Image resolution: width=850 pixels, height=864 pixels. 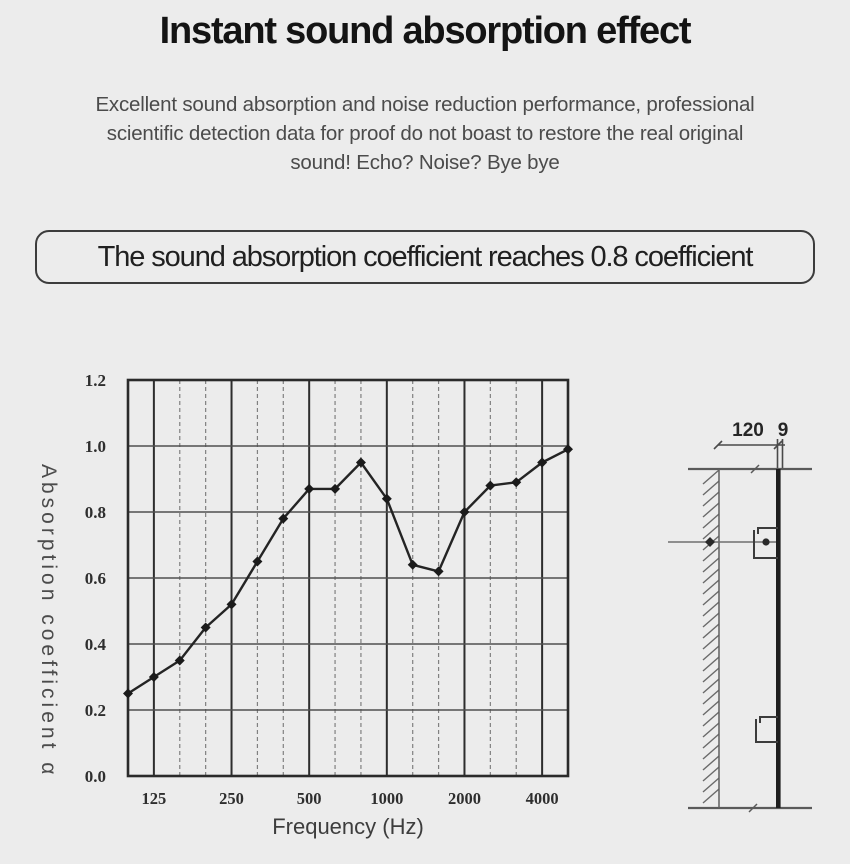 I want to click on dimension-label-panel: 9, so click(x=783, y=430).